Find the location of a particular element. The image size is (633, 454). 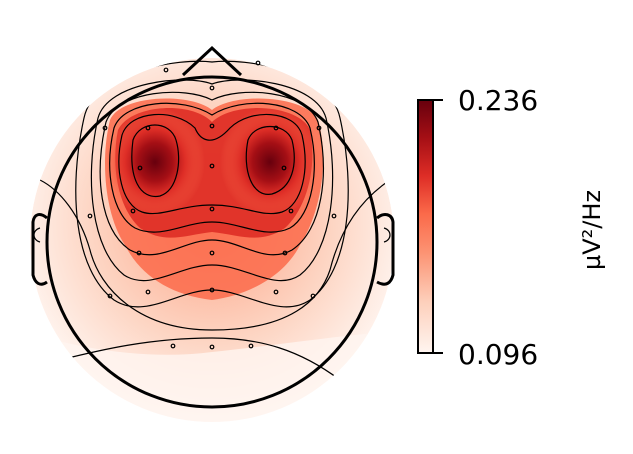

nose-shape is located at coordinates (212, 61).